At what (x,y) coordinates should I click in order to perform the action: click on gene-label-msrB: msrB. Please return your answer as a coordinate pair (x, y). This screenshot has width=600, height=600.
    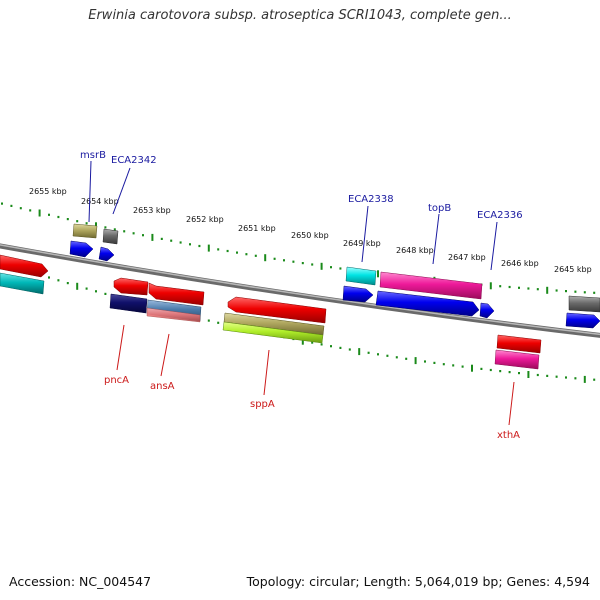
    Looking at the image, I should click on (93, 155).